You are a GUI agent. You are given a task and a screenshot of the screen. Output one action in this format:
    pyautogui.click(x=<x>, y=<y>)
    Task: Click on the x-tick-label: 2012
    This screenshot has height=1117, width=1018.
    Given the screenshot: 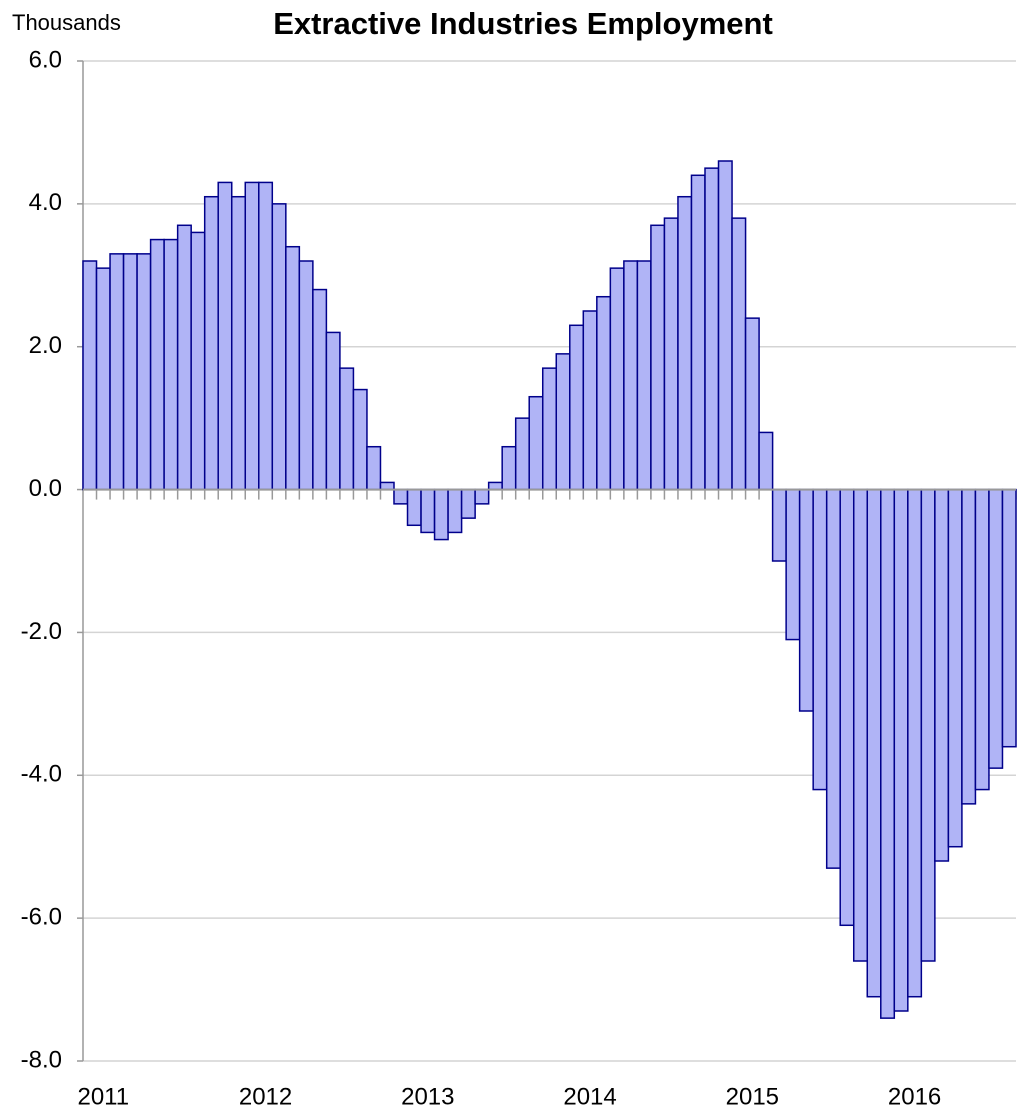 What is the action you would take?
    pyautogui.click(x=265, y=1096)
    